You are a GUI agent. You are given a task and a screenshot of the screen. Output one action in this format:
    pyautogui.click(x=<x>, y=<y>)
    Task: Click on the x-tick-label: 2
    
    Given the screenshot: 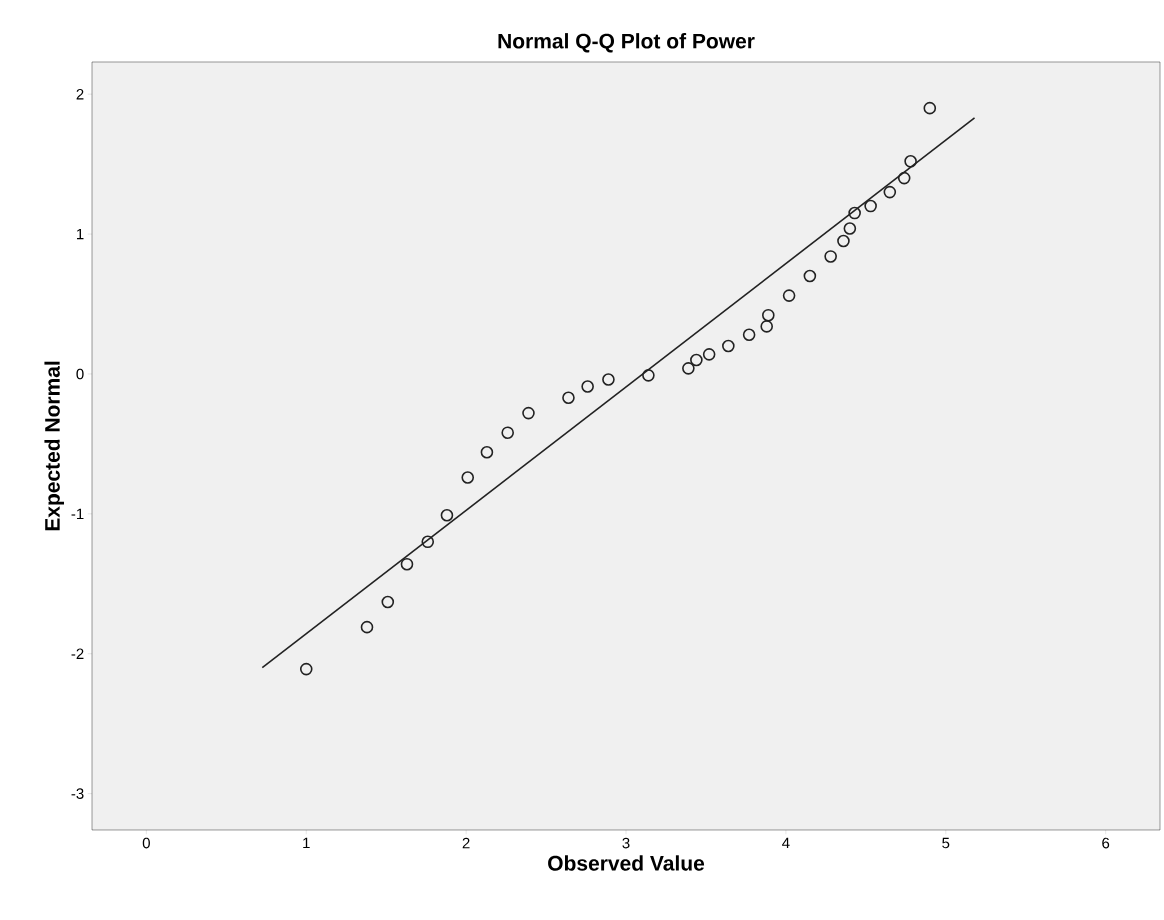 What is the action you would take?
    pyautogui.click(x=466, y=843)
    